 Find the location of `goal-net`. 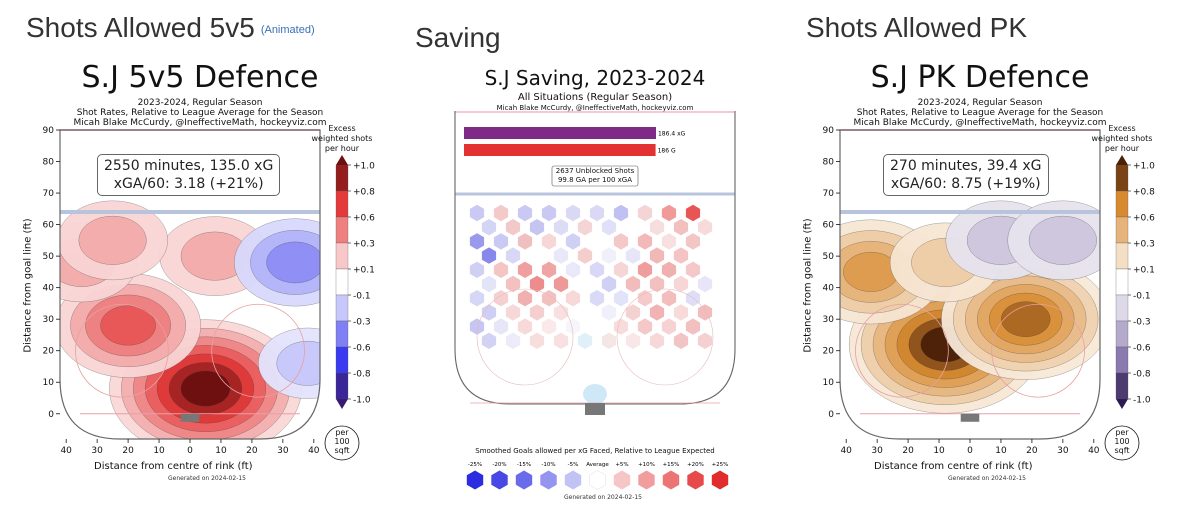

goal-net is located at coordinates (595, 409).